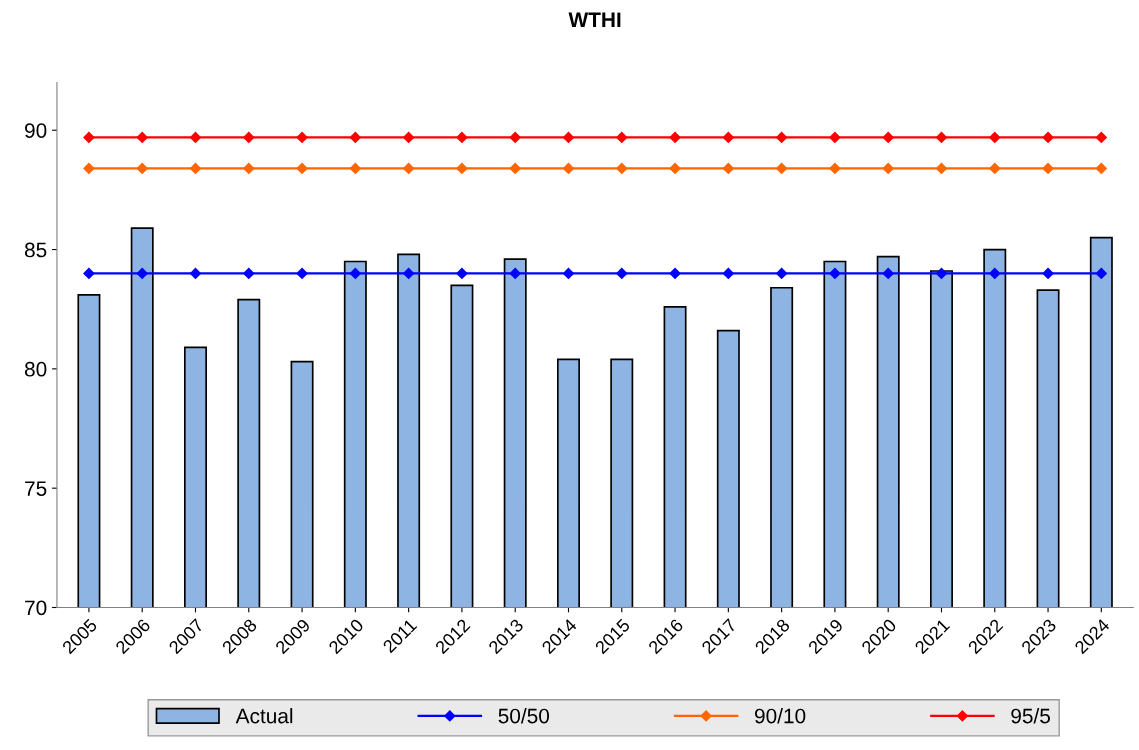  What do you see at coordinates (36, 608) in the screenshot?
I see `y-tick-label: 70` at bounding box center [36, 608].